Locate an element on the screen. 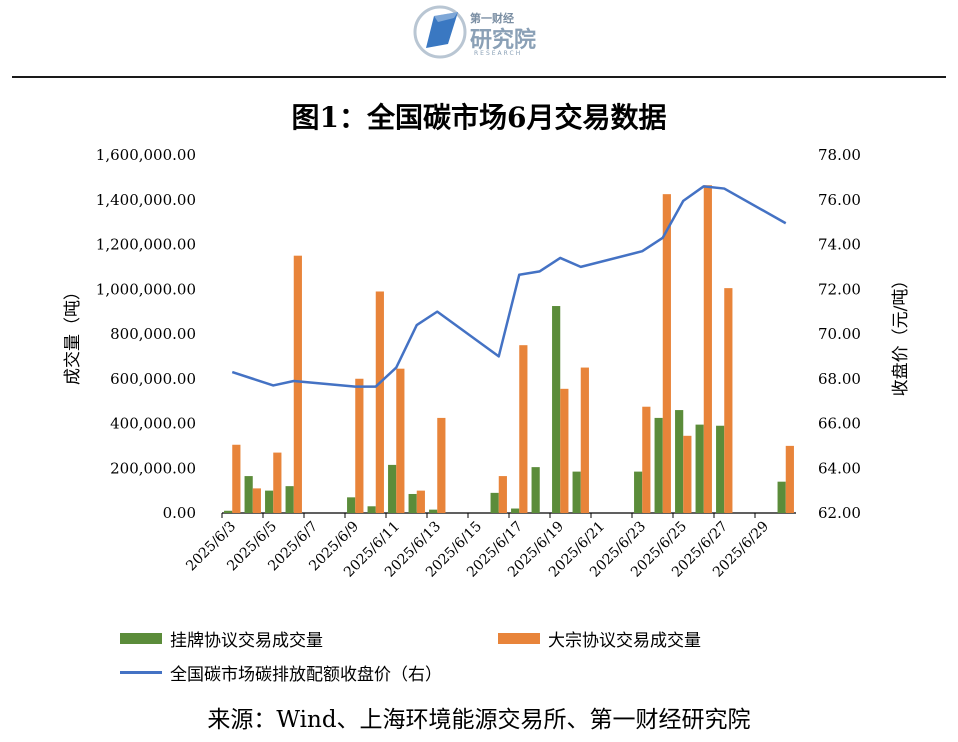  y2-tick-label: 68.00 is located at coordinates (839, 379).